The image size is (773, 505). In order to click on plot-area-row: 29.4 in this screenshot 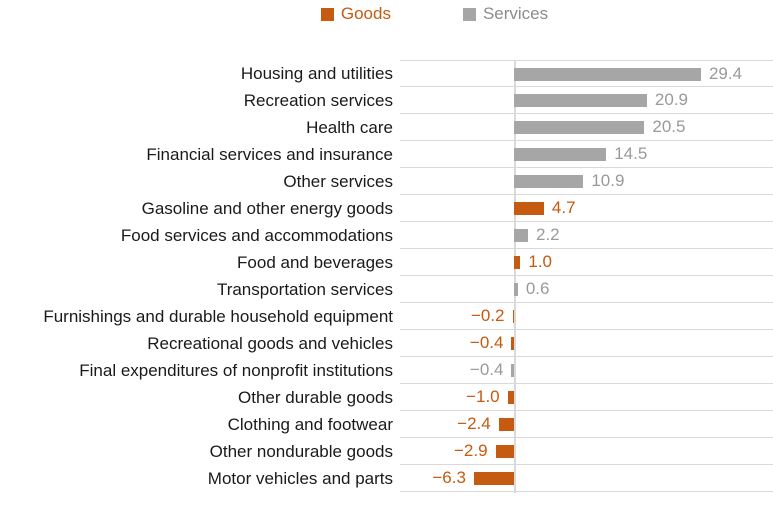, I will do `click(586, 73)`.